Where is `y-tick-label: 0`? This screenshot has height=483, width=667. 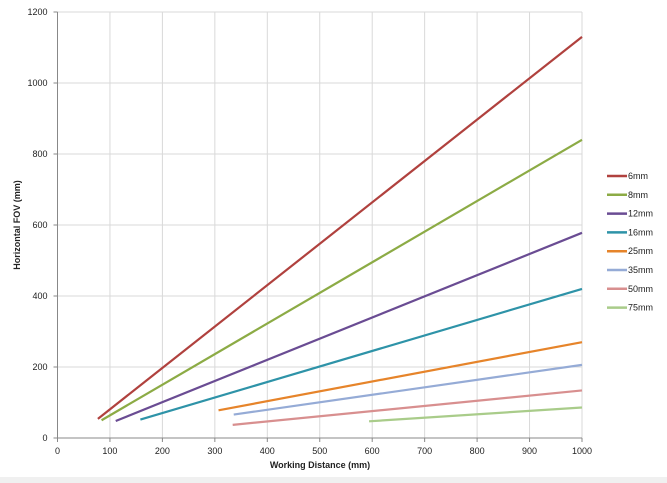
y-tick-label: 0 is located at coordinates (44, 438).